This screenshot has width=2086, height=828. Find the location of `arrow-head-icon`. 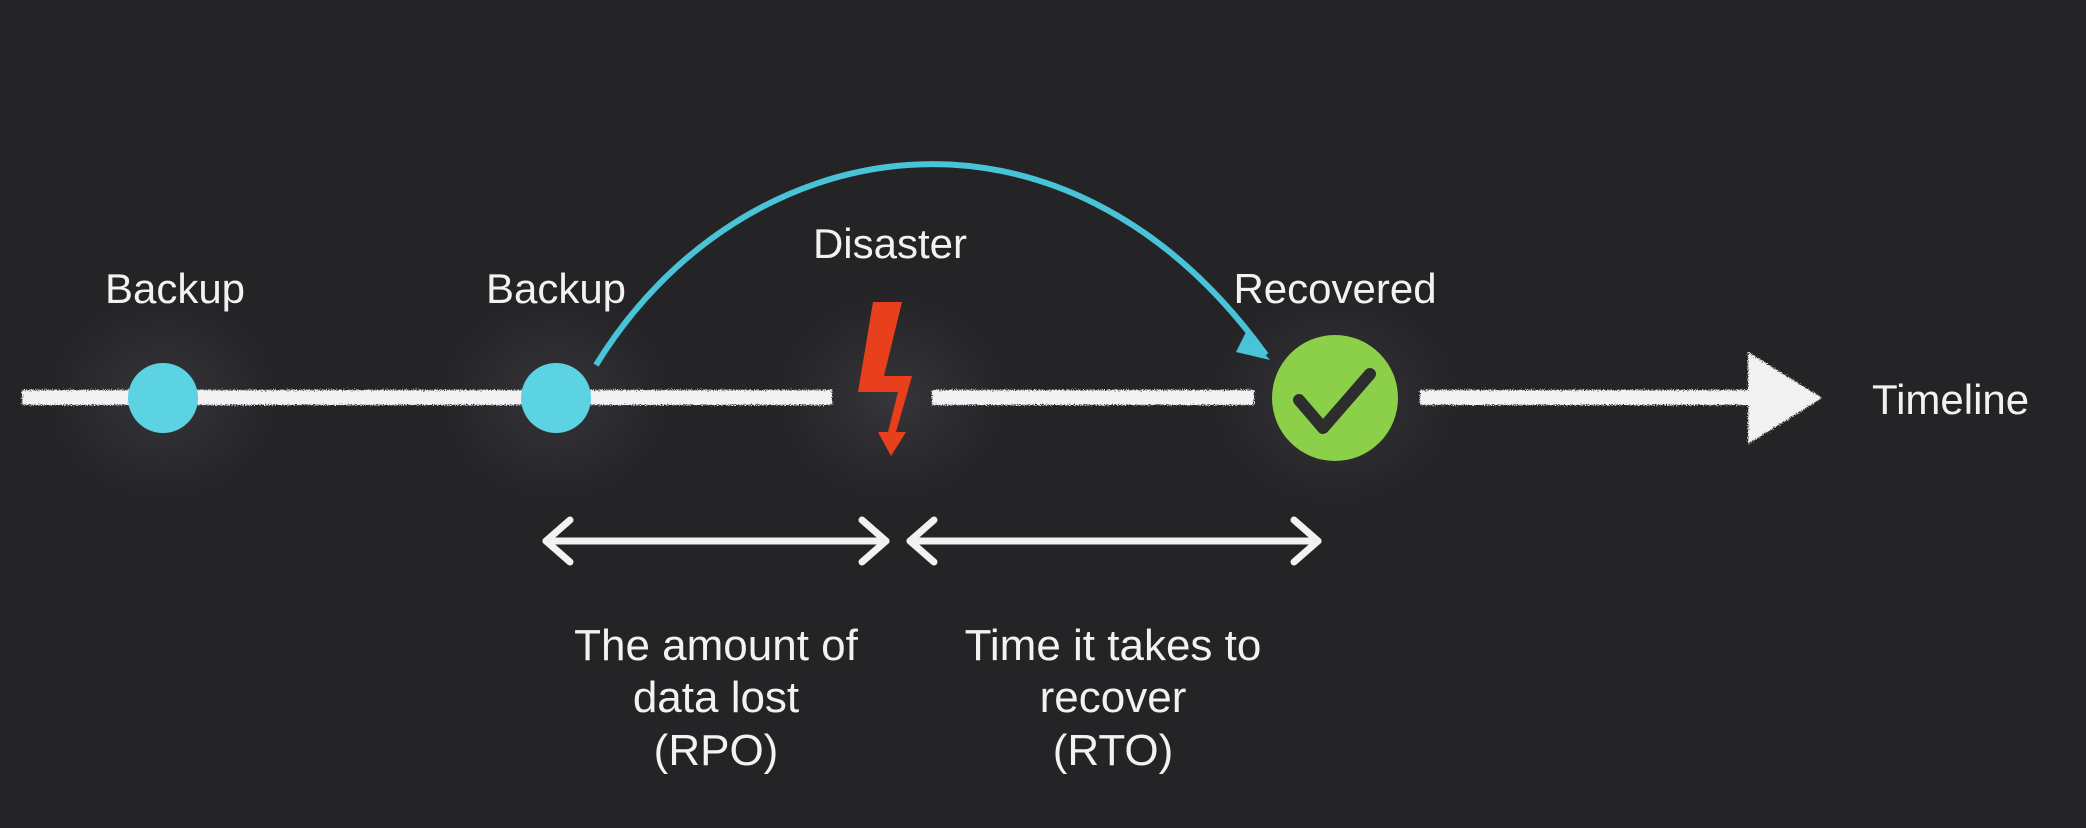

arrow-head-icon is located at coordinates (1785, 398).